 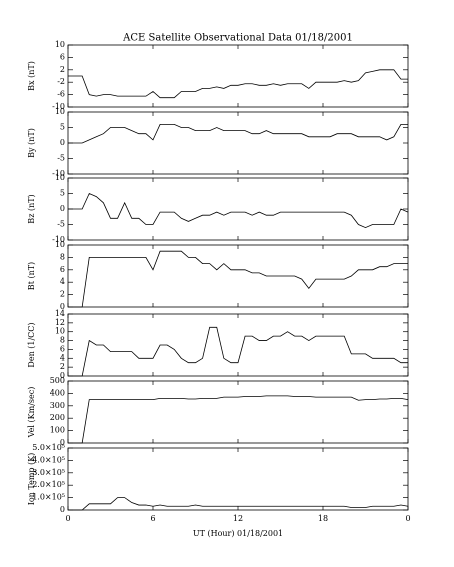 I want to click on x-tick-label: 12, so click(x=238, y=518).